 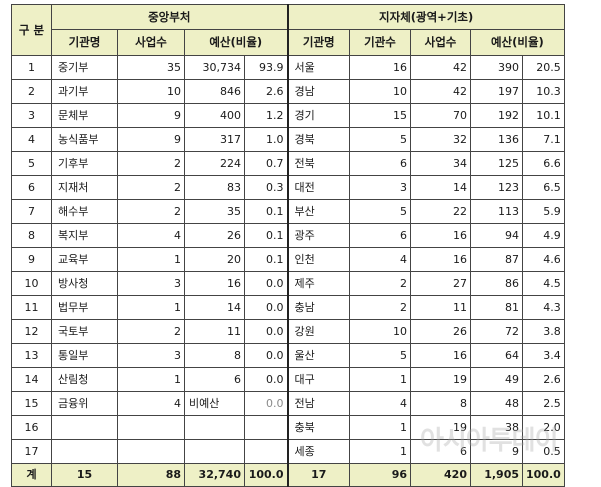 I want to click on central-name-cell: 지재처, so click(x=84, y=187).